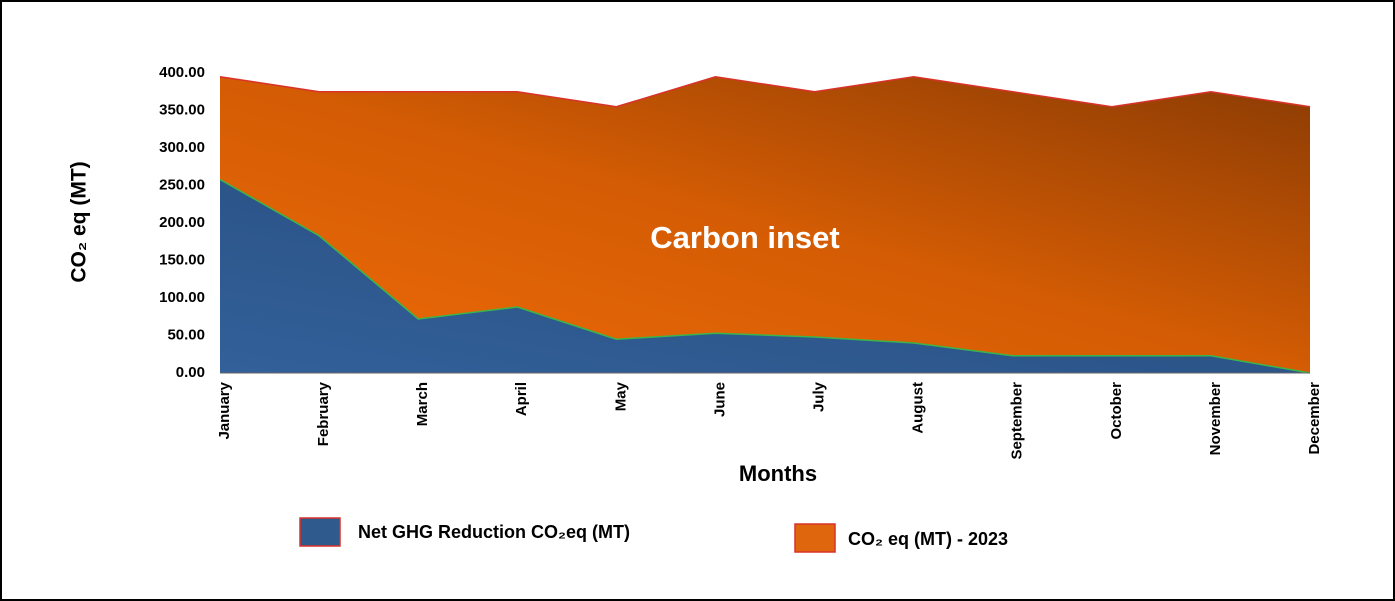 Image resolution: width=1395 pixels, height=601 pixels. I want to click on y-tick-label: 0.00, so click(190, 372).